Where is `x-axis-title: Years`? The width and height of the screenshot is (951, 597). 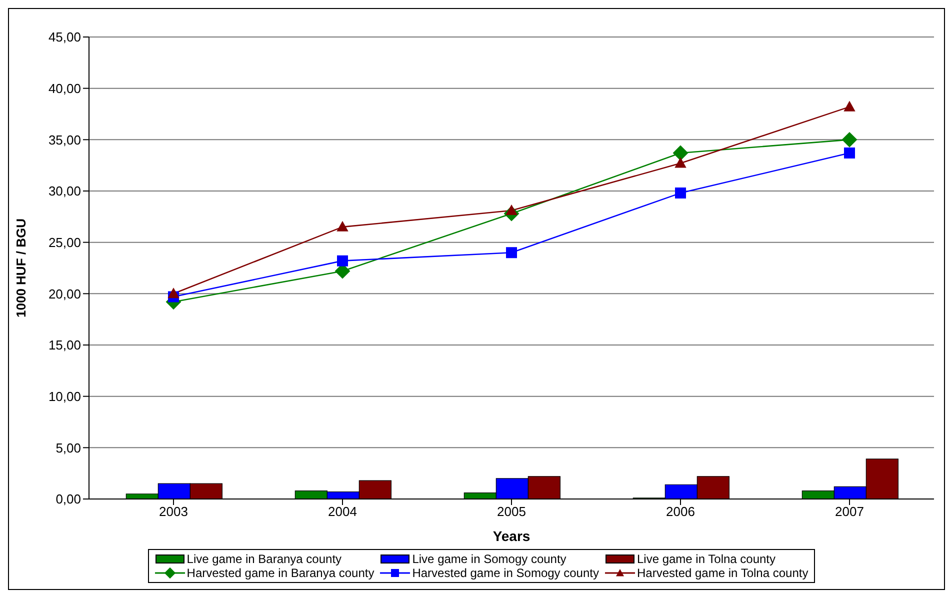 x-axis-title: Years is located at coordinates (511, 536).